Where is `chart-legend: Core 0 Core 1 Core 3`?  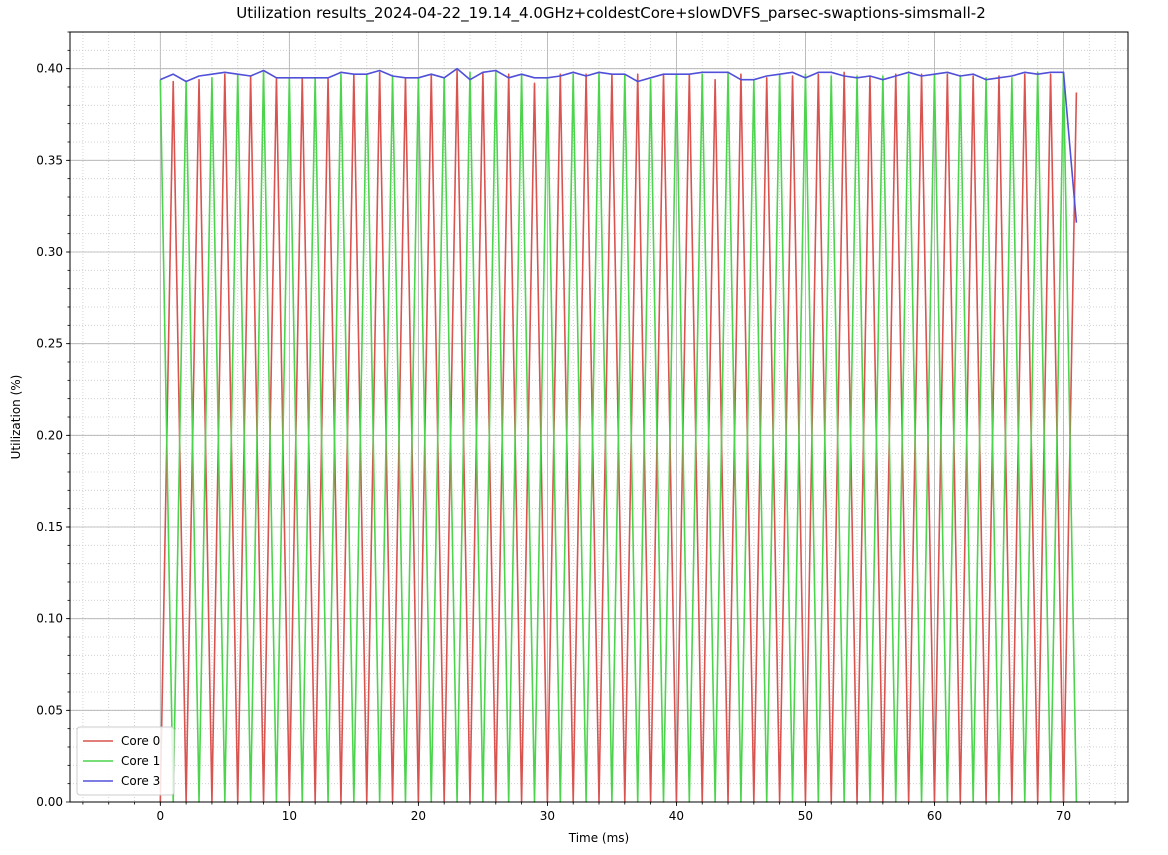
chart-legend: Core 0 Core 1 Core 3 is located at coordinates (125, 761).